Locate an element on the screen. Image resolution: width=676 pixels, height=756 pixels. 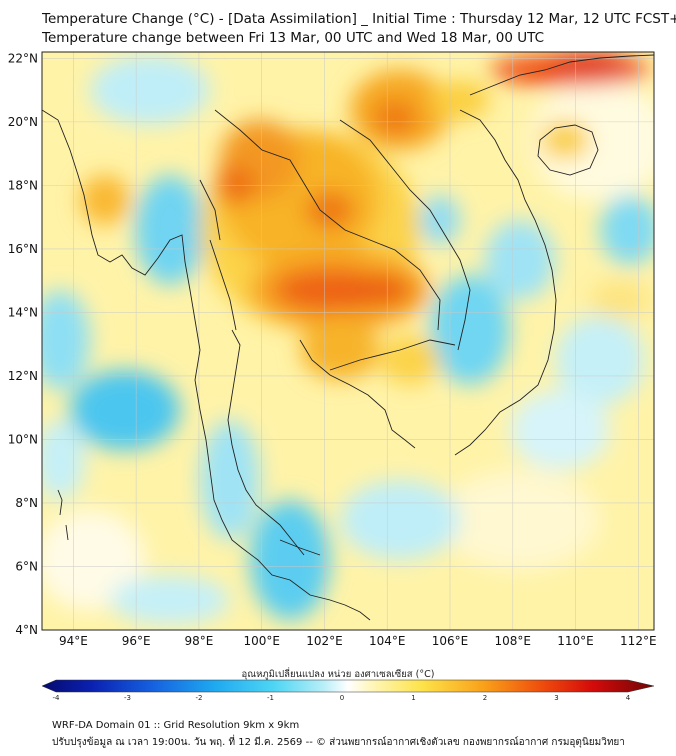
lat-label: 18°N is located at coordinates (23, 185).